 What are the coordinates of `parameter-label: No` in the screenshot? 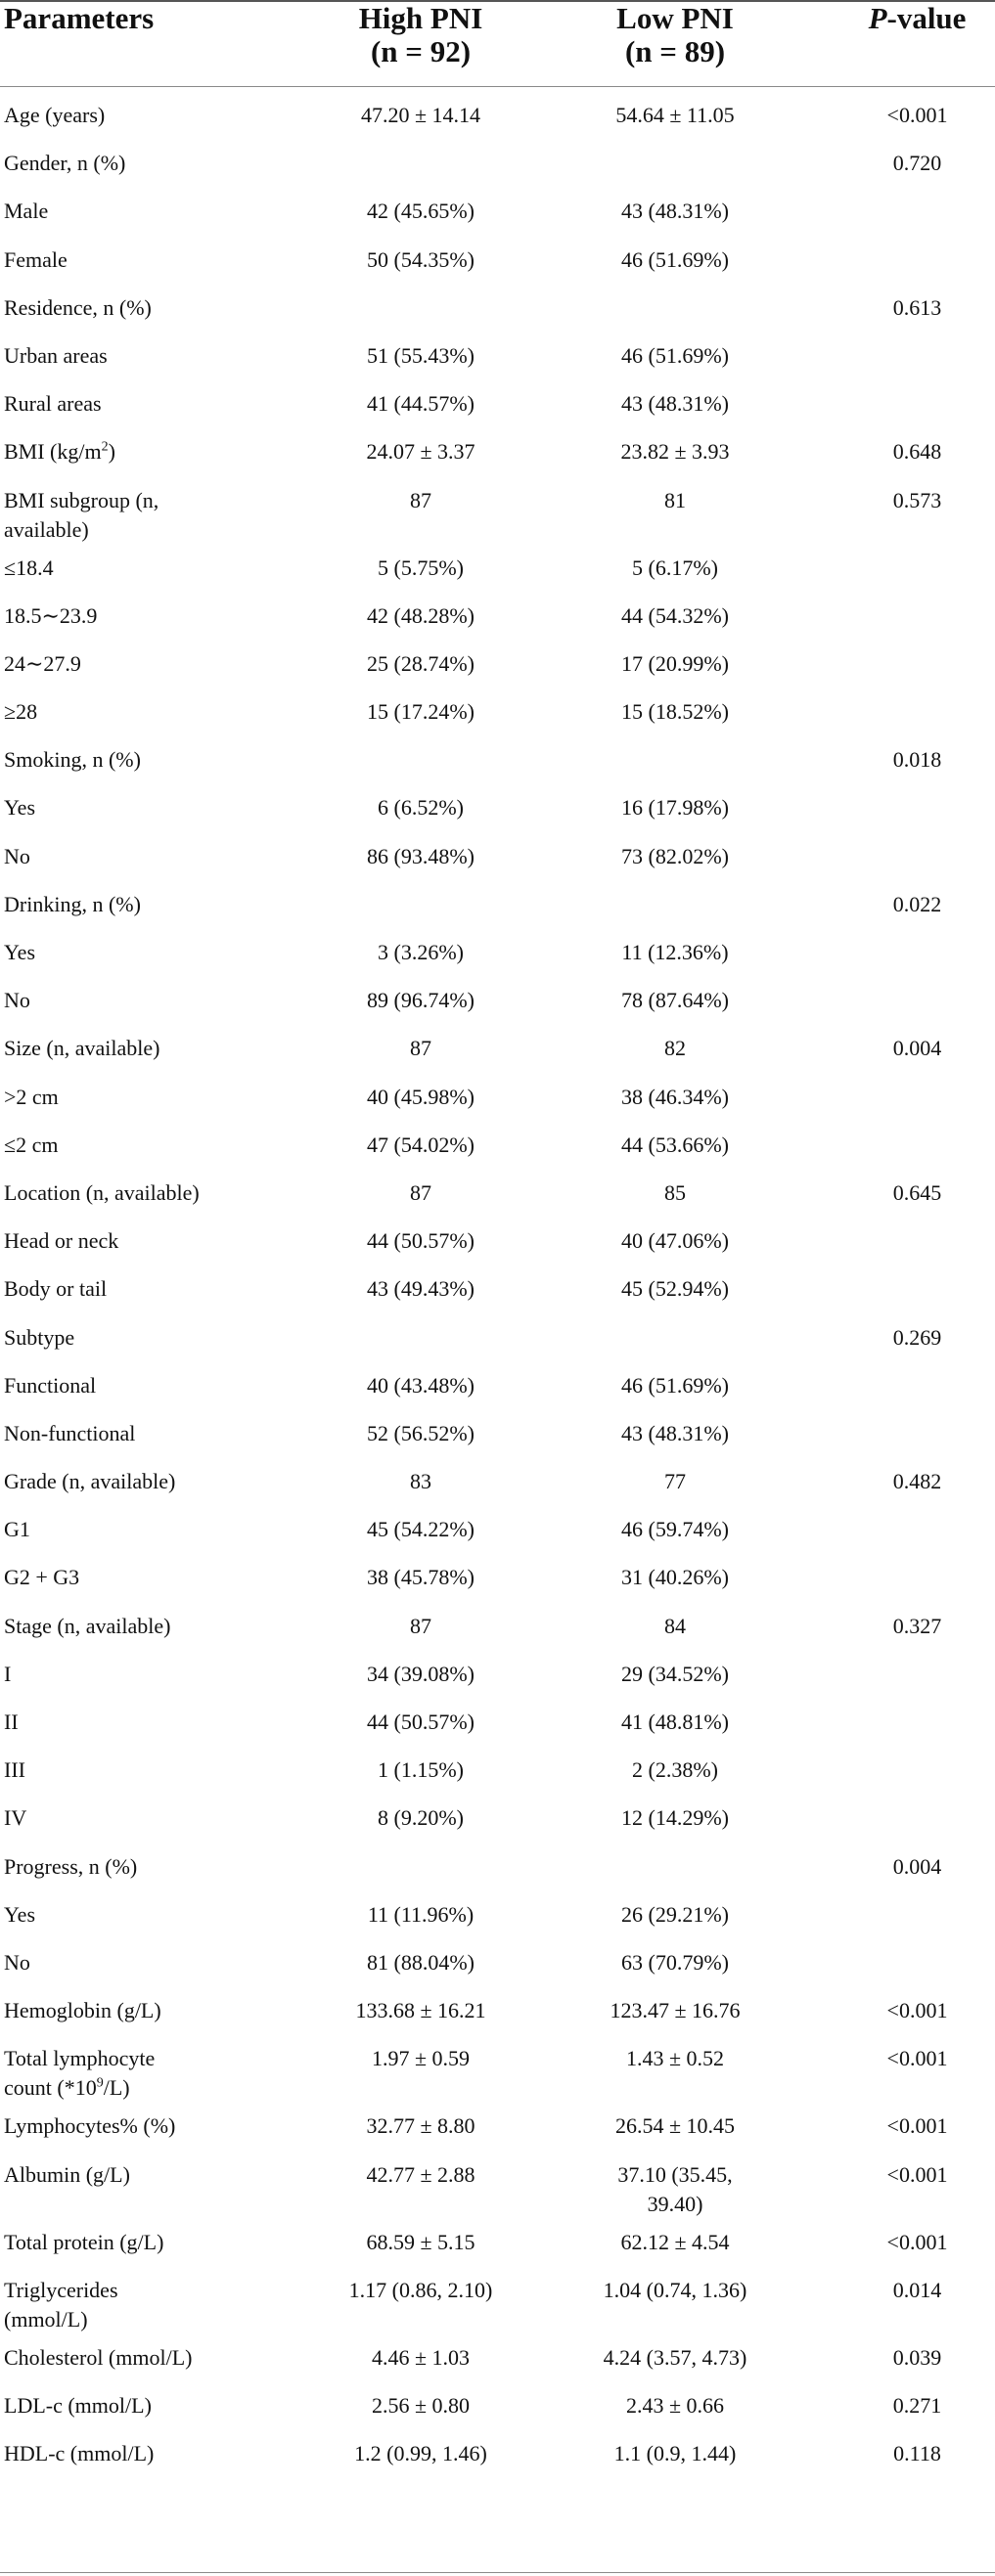 It's located at (160, 1000).